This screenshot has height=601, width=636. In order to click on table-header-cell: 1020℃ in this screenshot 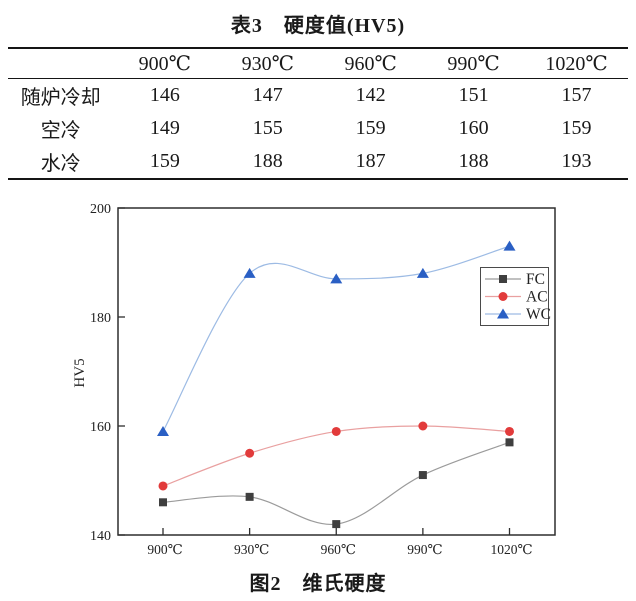, I will do `click(576, 64)`.